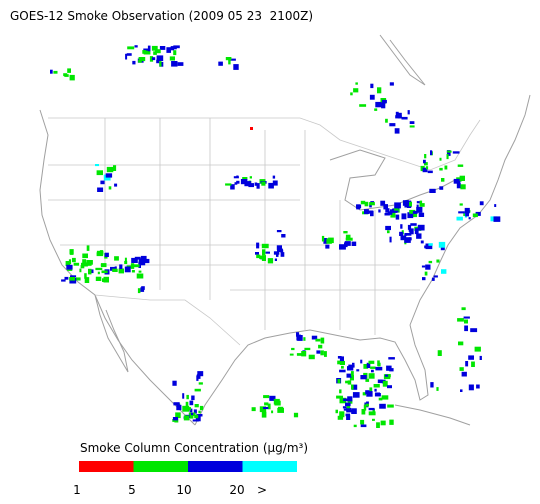 The height and width of the screenshot is (504, 540). I want to click on legend-tick-label: 1, so click(77, 490).